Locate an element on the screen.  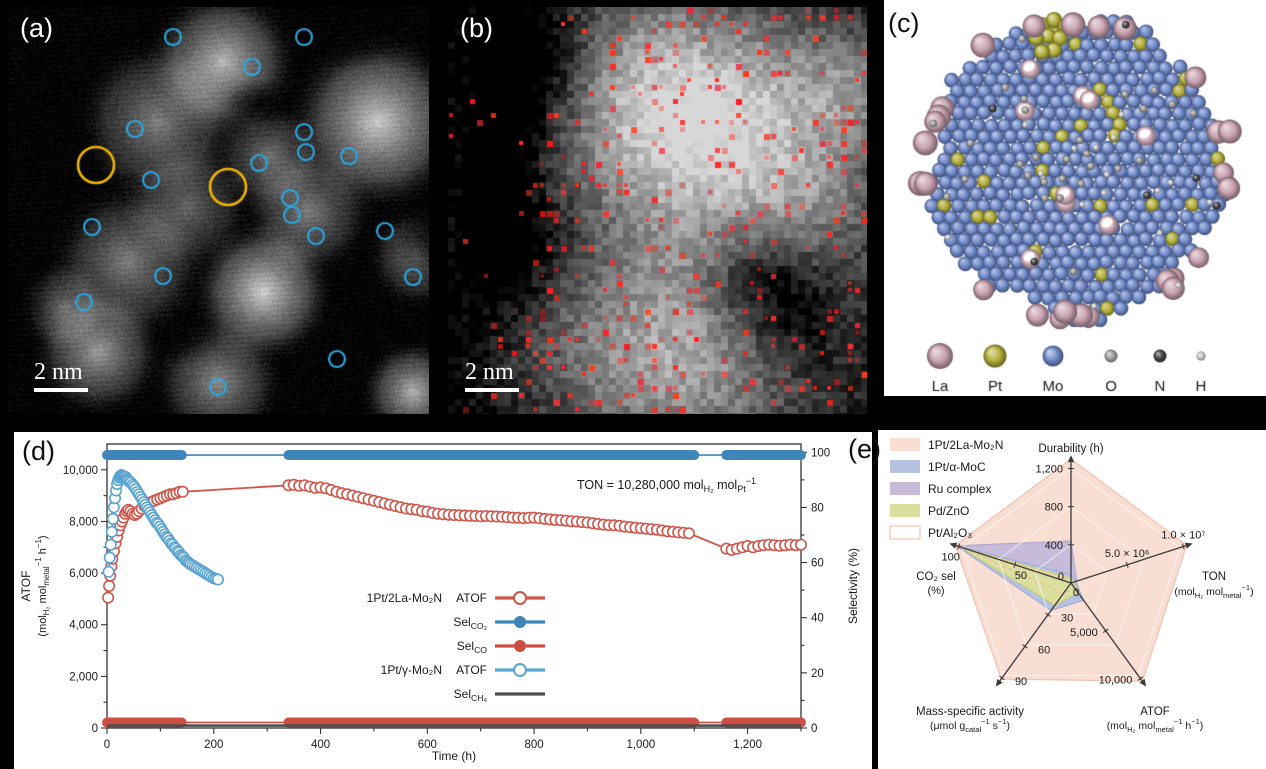
svg-text: Mass-specific activity is located at coordinates (970, 712).